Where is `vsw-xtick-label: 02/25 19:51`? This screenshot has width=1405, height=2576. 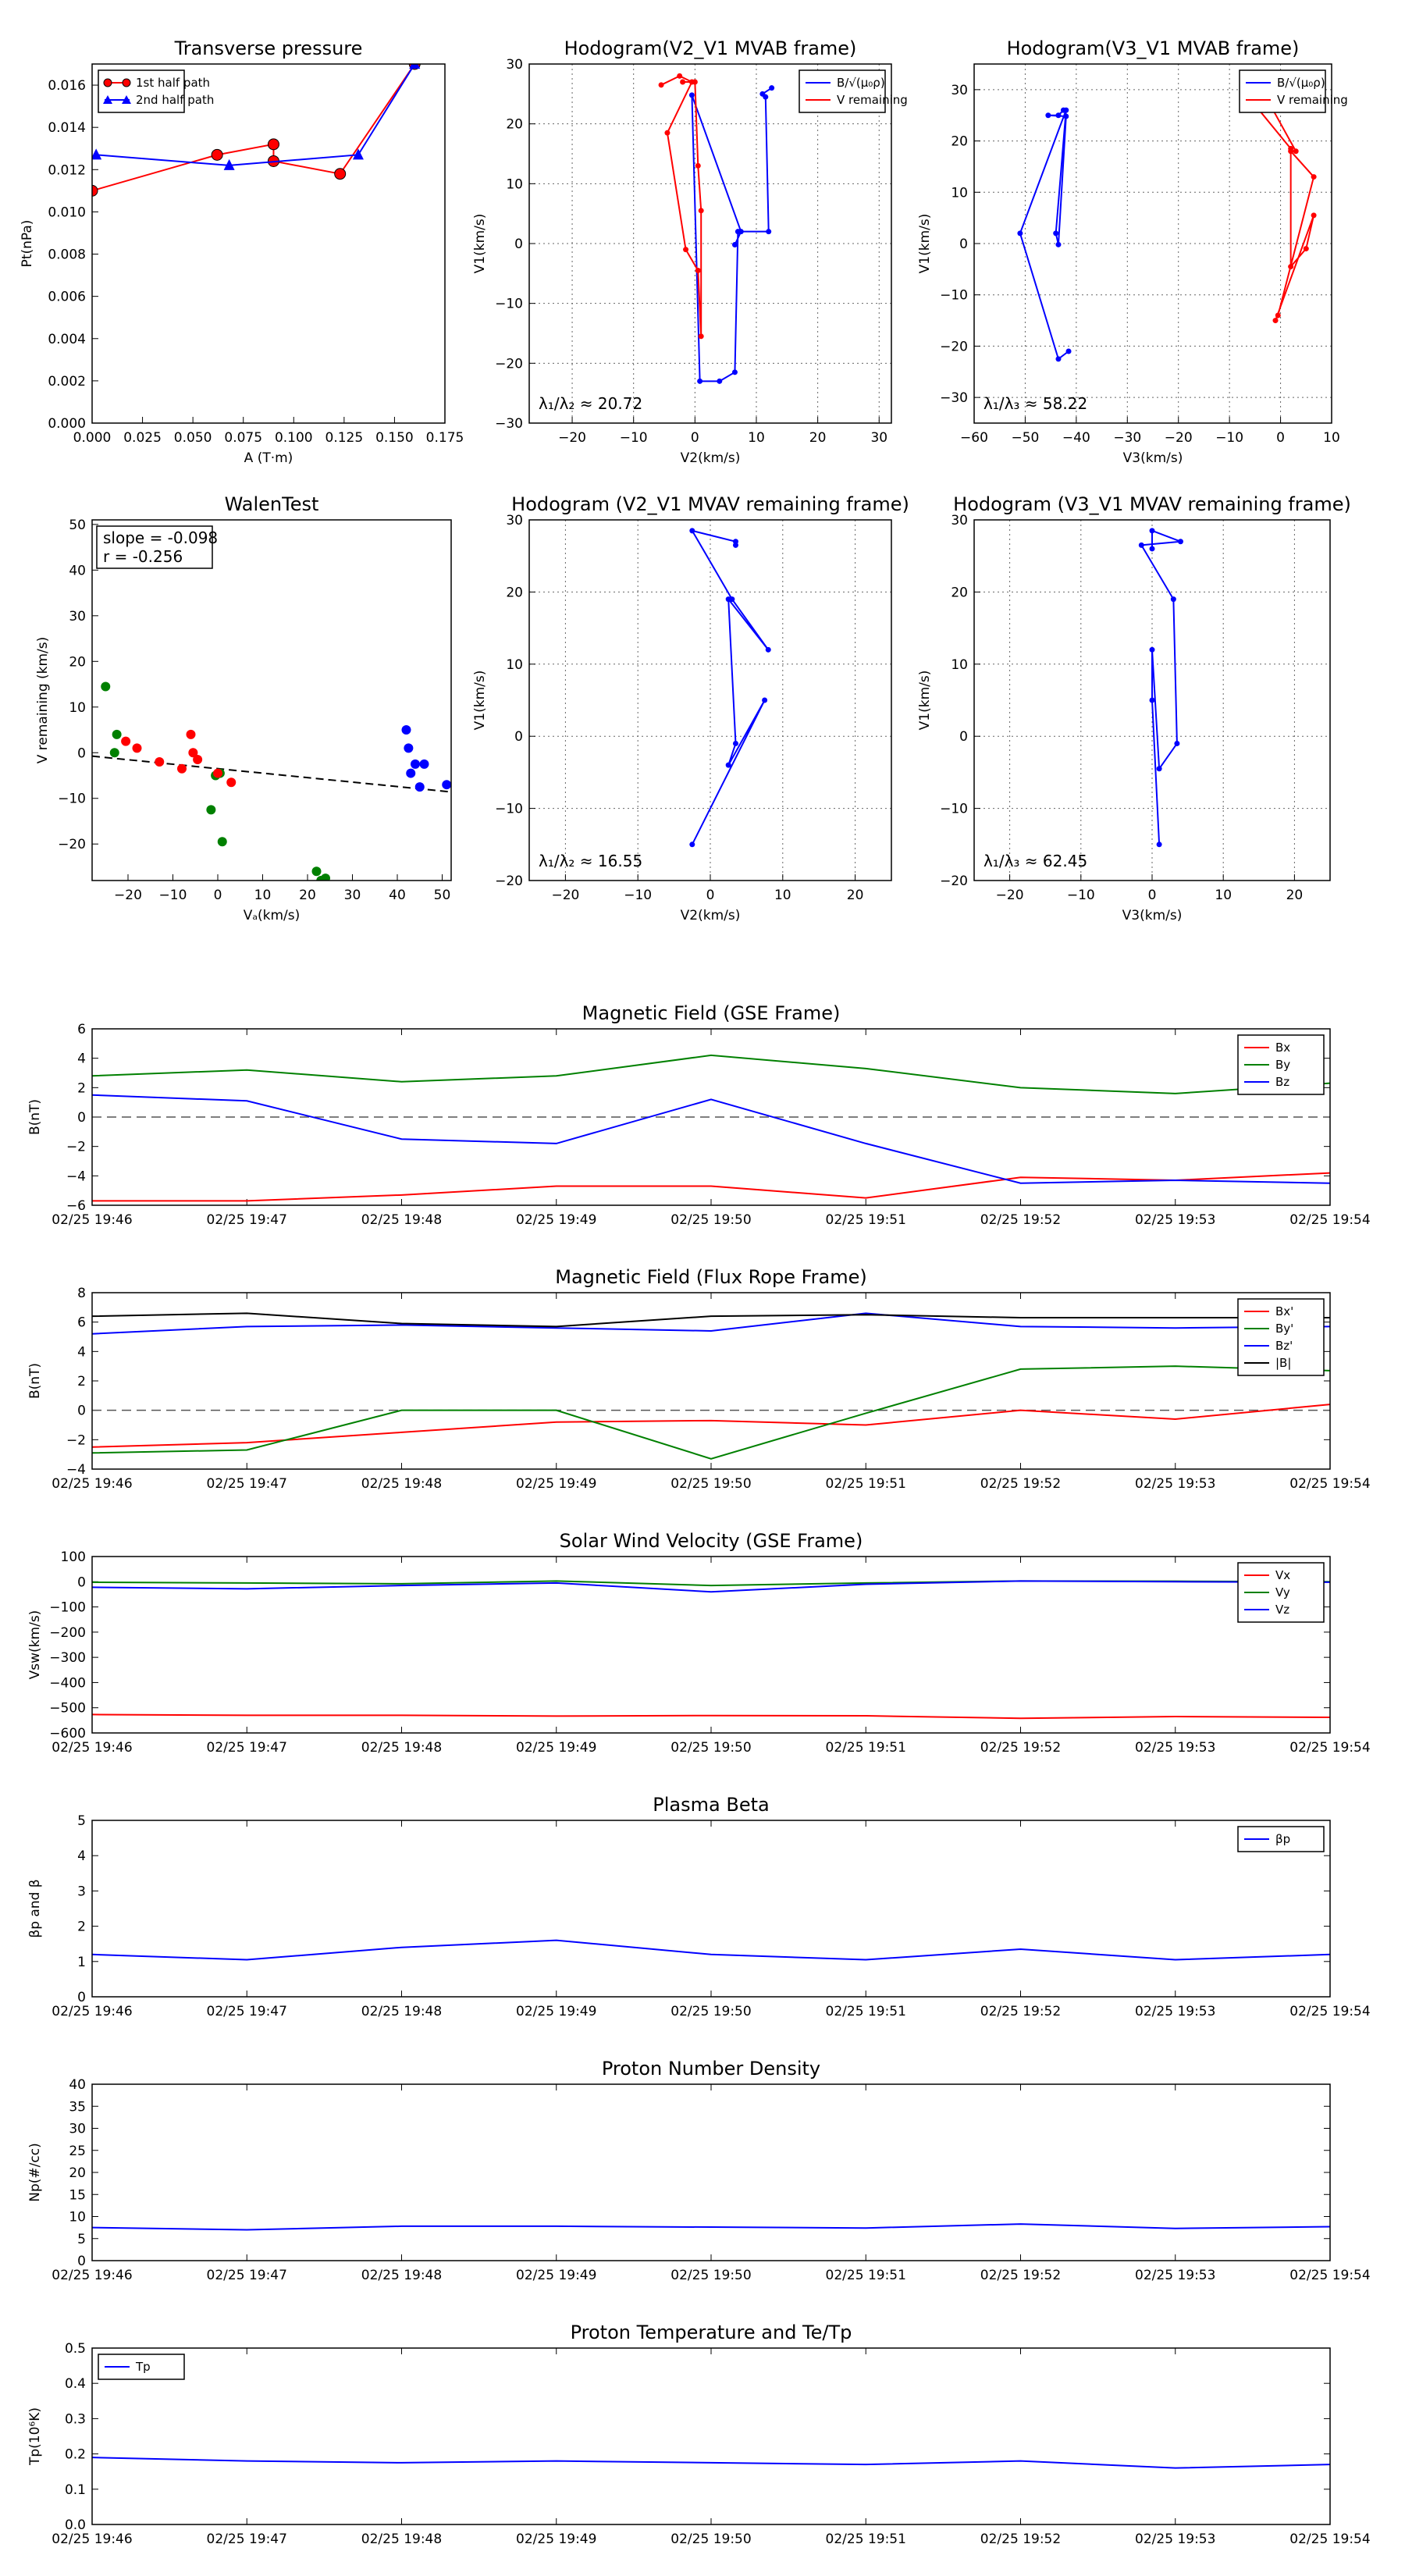
vsw-xtick-label: 02/25 19:51 is located at coordinates (866, 1748).